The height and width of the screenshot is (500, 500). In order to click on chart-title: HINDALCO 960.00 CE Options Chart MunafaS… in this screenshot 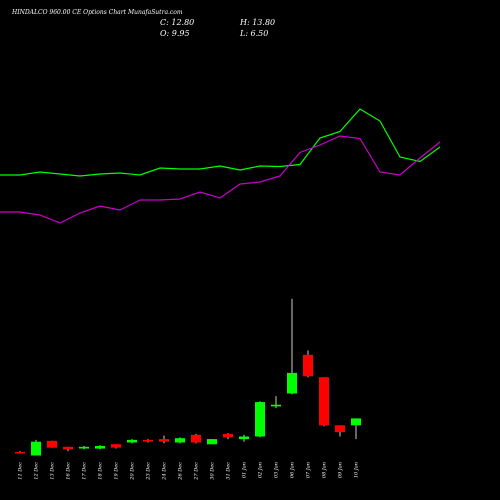, I will do `click(97, 12)`.